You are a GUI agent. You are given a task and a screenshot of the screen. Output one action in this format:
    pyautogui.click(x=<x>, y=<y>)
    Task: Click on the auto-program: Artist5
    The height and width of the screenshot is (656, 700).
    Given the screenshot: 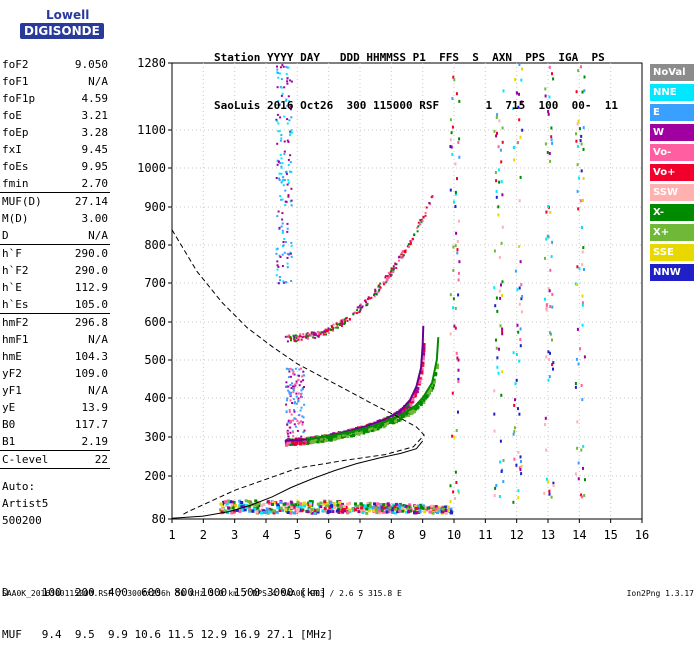 What is the action you would take?
    pyautogui.click(x=25, y=503)
    